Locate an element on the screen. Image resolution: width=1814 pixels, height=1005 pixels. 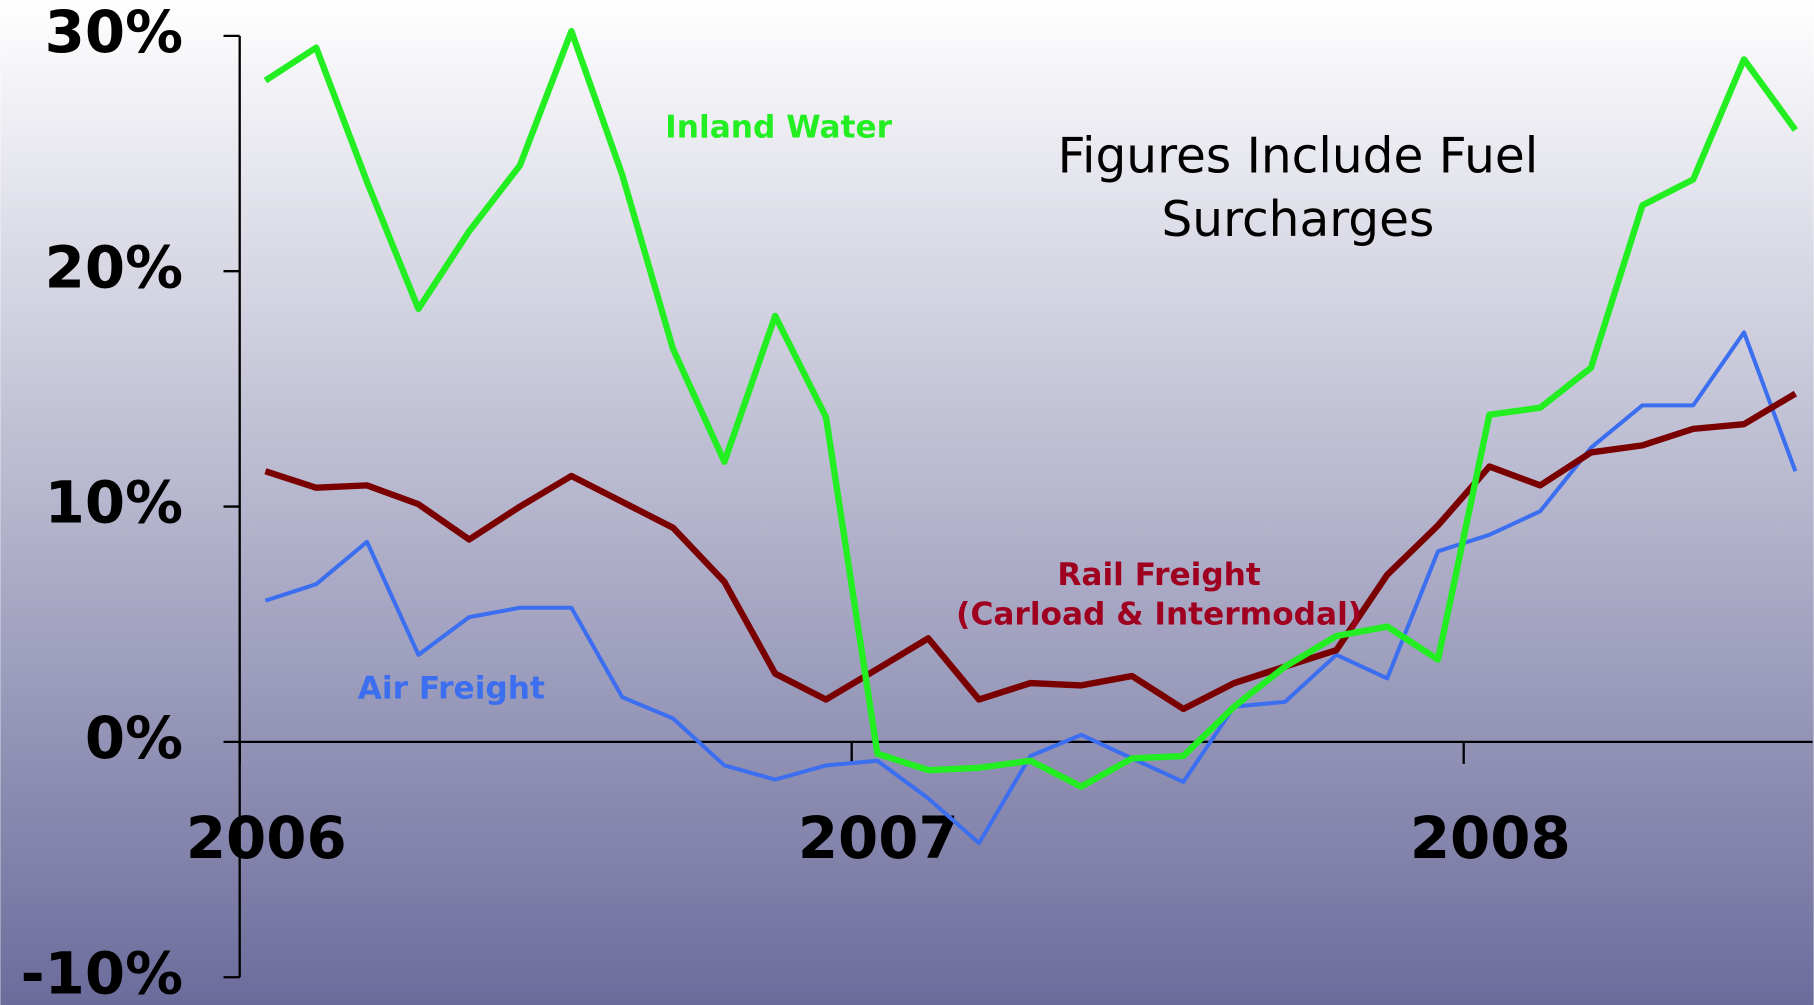
y-tick-label: 30% is located at coordinates (114, 33).